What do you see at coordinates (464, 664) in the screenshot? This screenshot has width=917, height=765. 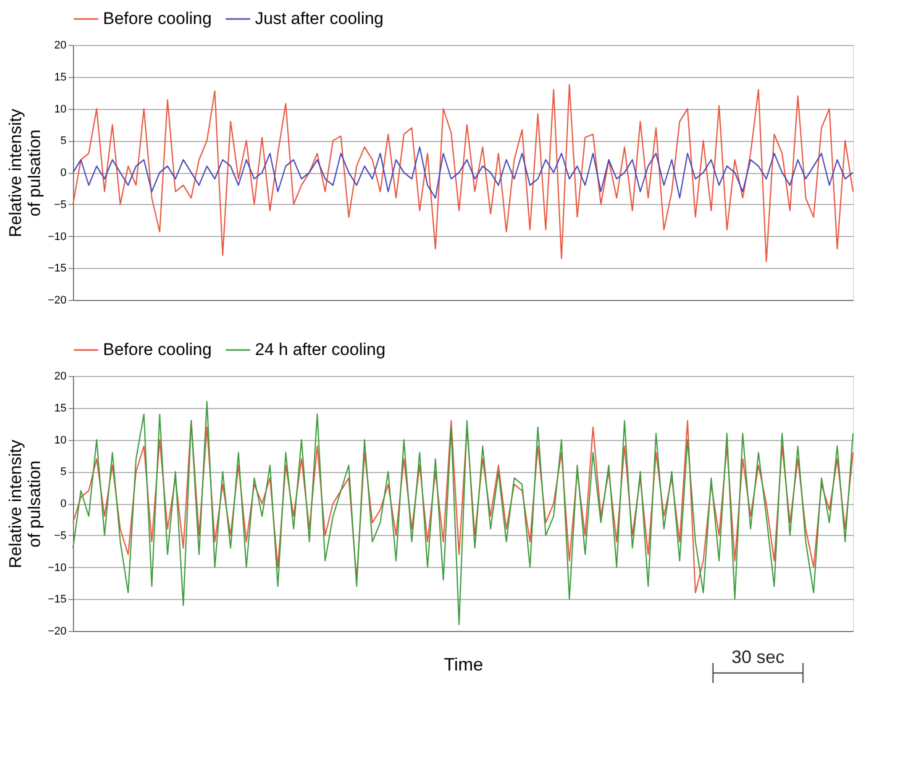 I see `x-axis-title: Time` at bounding box center [464, 664].